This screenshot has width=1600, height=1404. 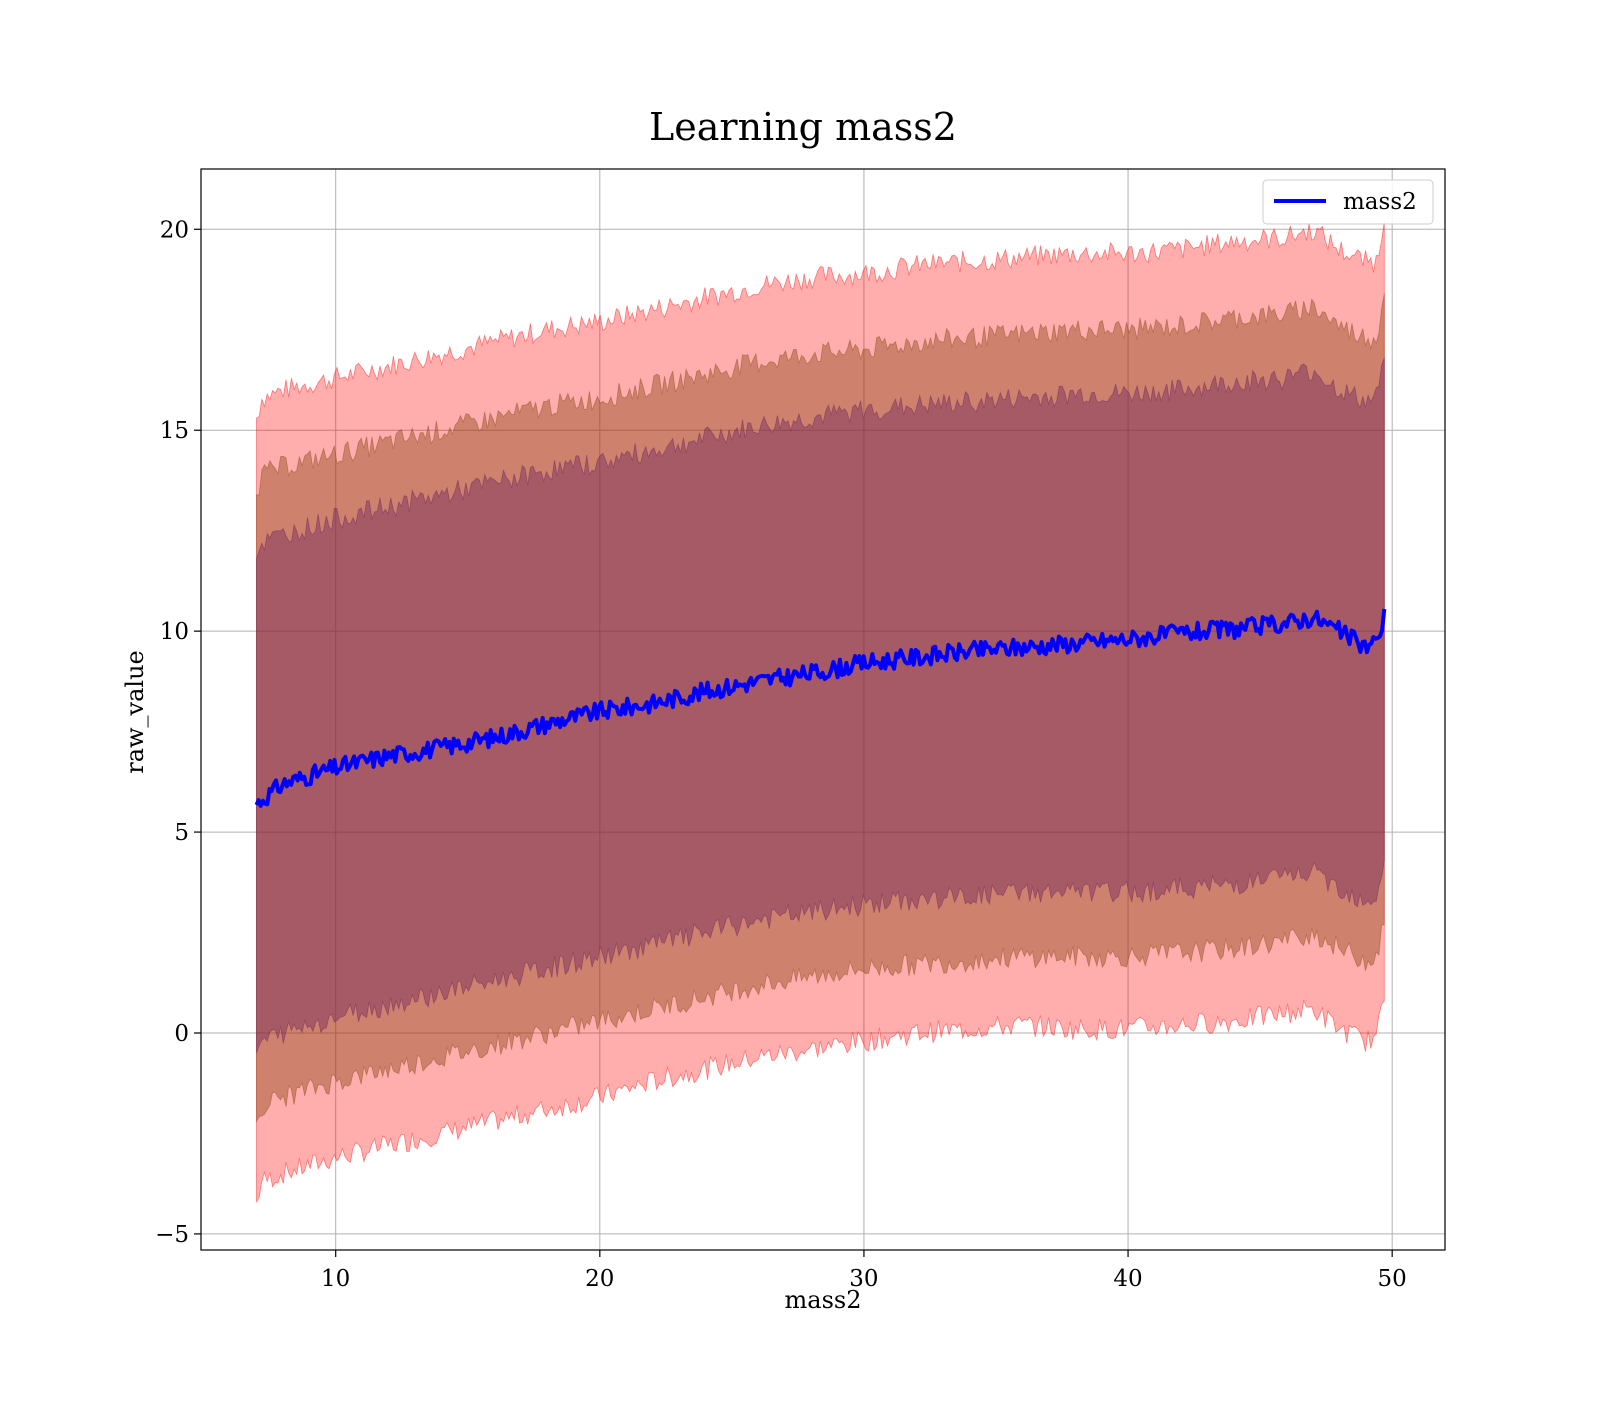 I want to click on legend-box, so click(x=1348, y=202).